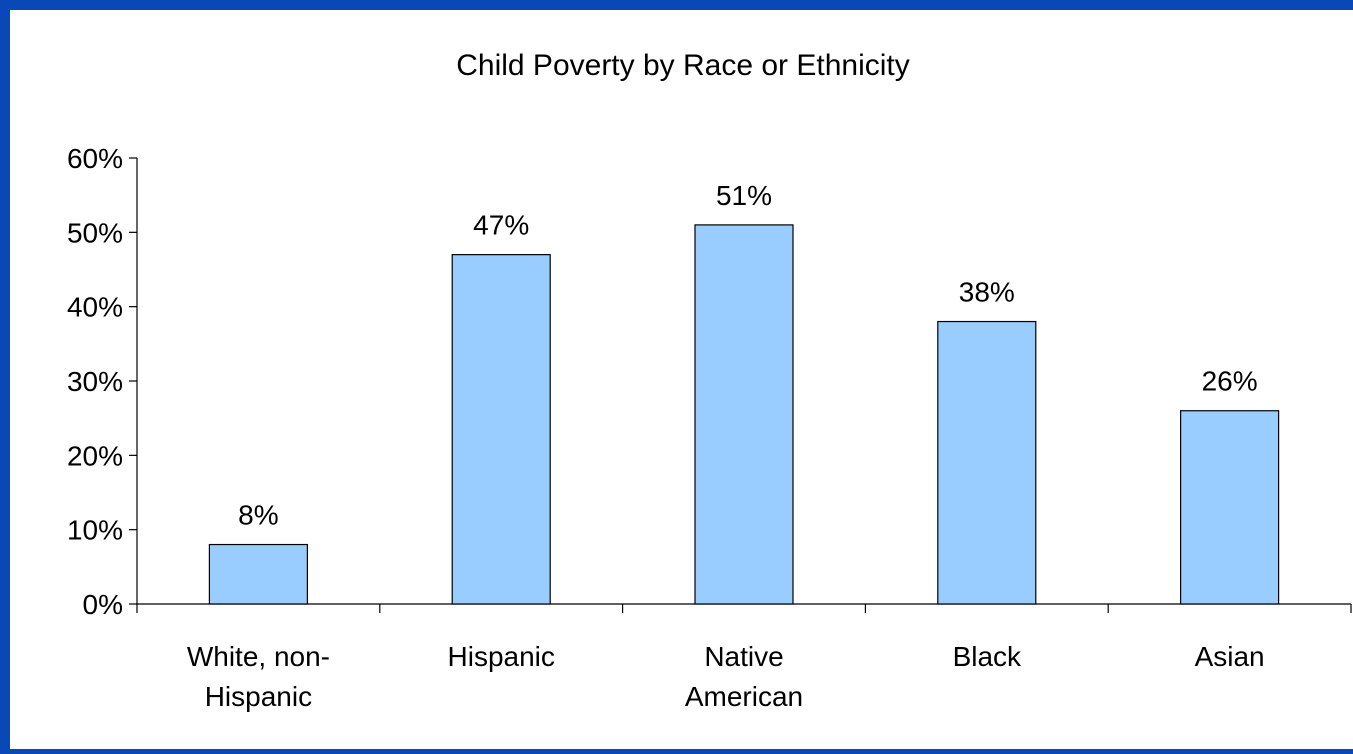 The image size is (1353, 754). I want to click on category-label: White, non-, so click(258, 656).